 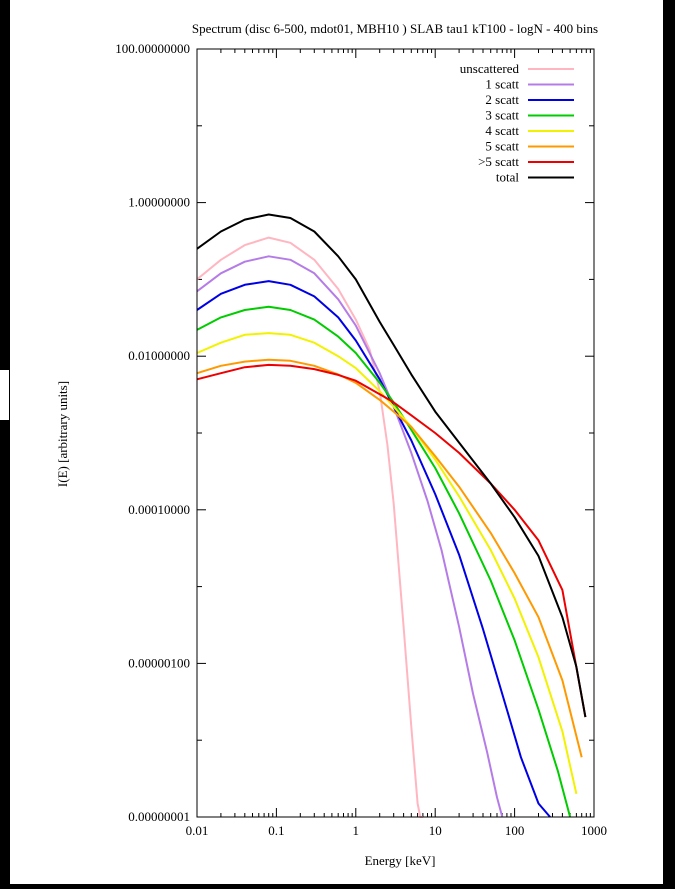 I want to click on y-tick-label: 0.00000001, so click(x=159, y=816).